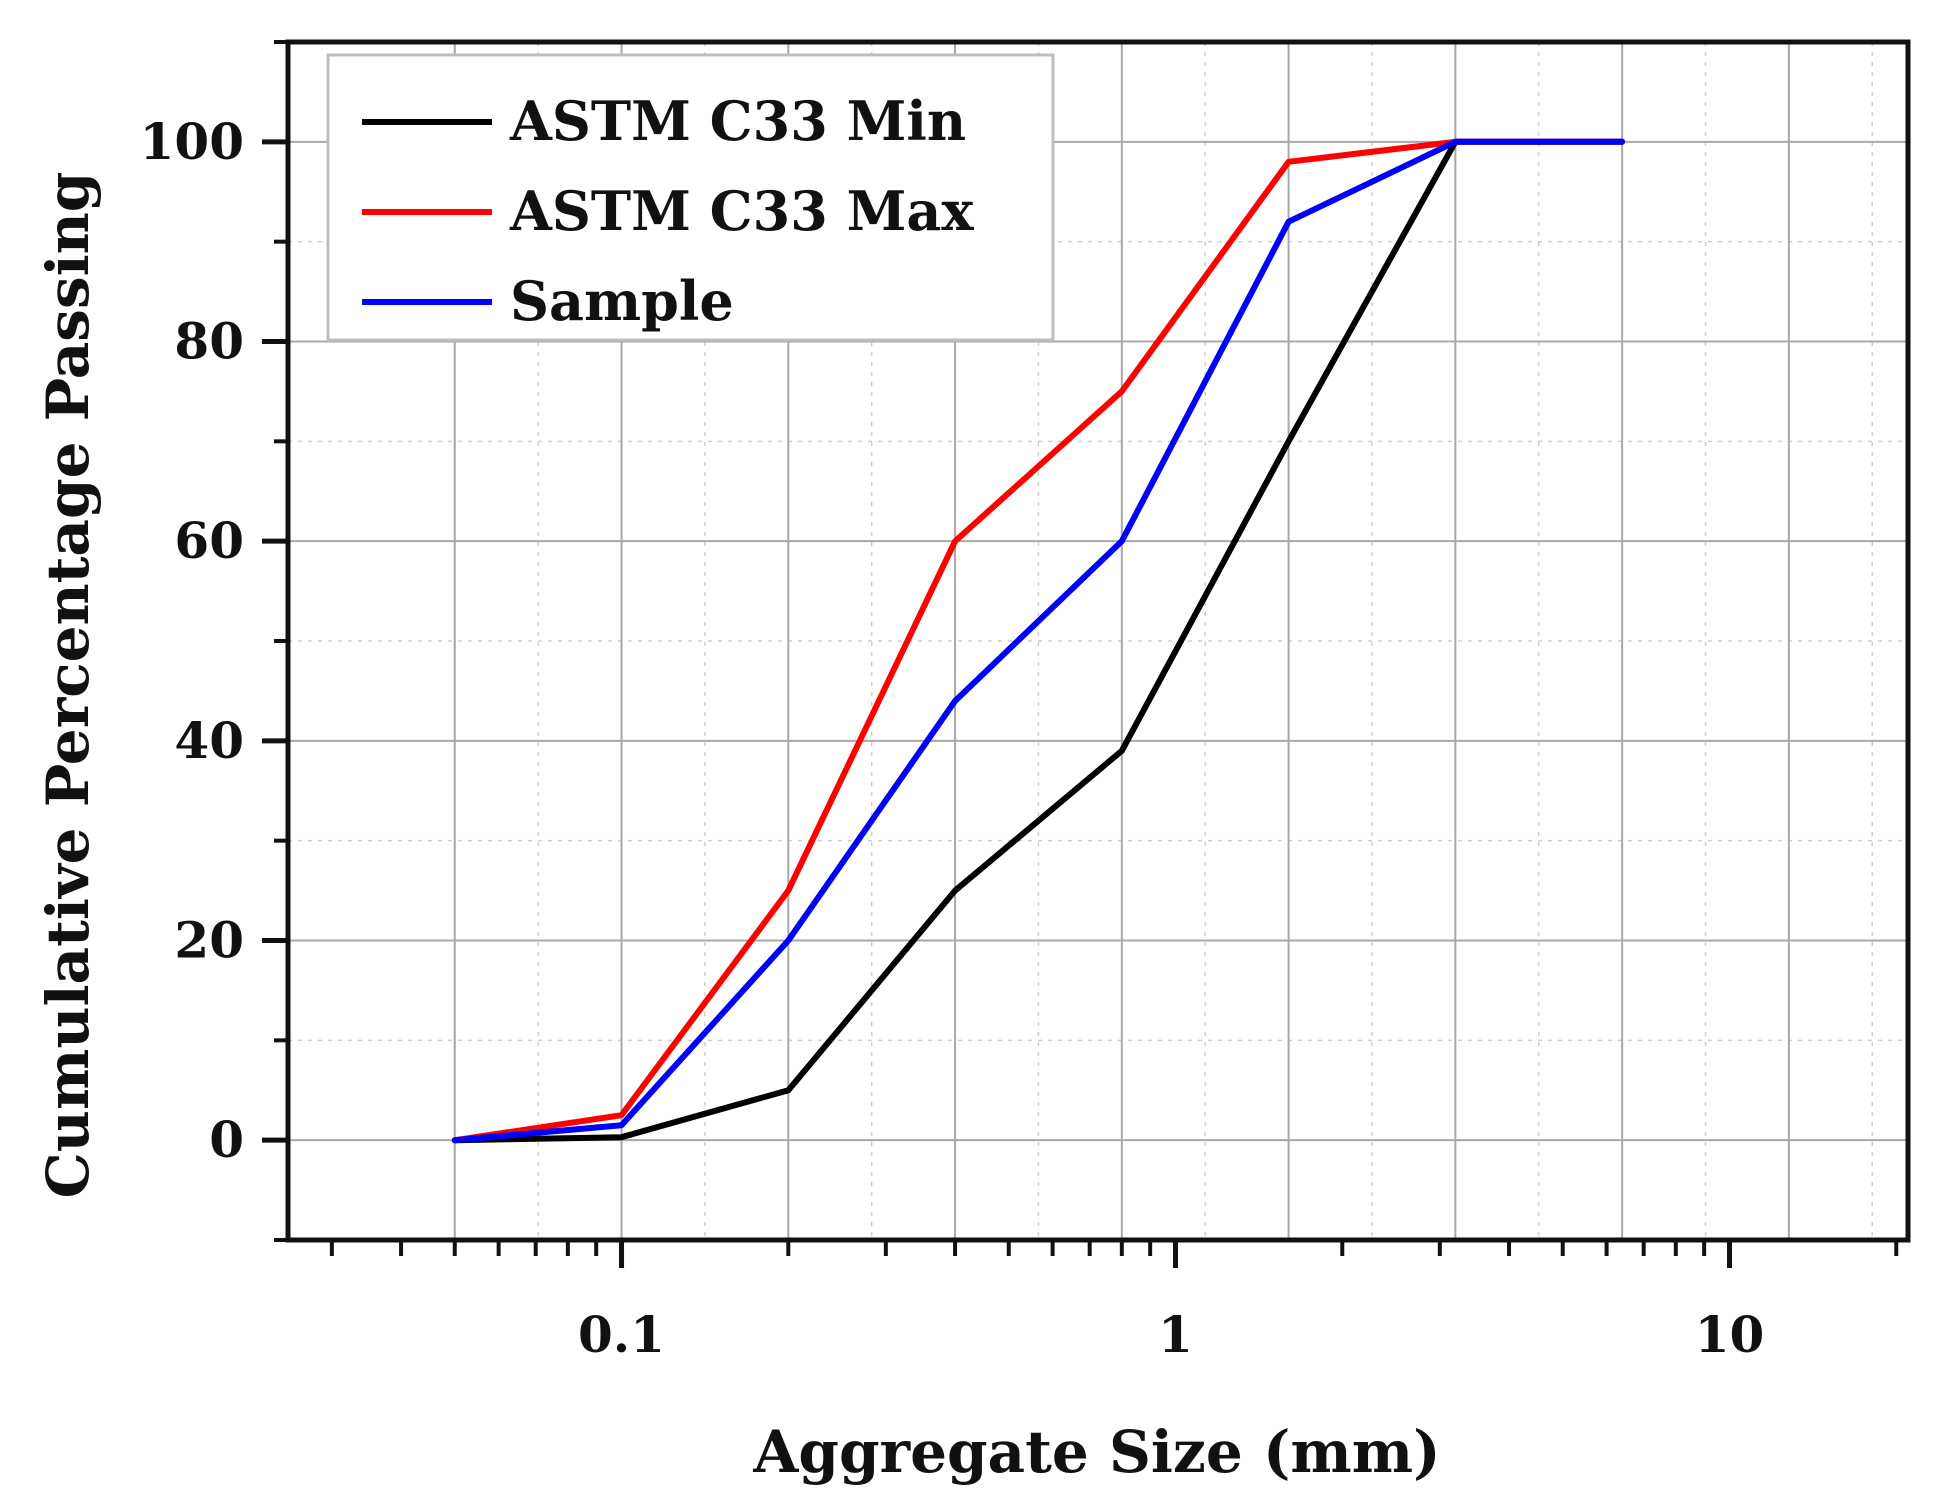  I want to click on y-tick-label: 20, so click(209, 940).